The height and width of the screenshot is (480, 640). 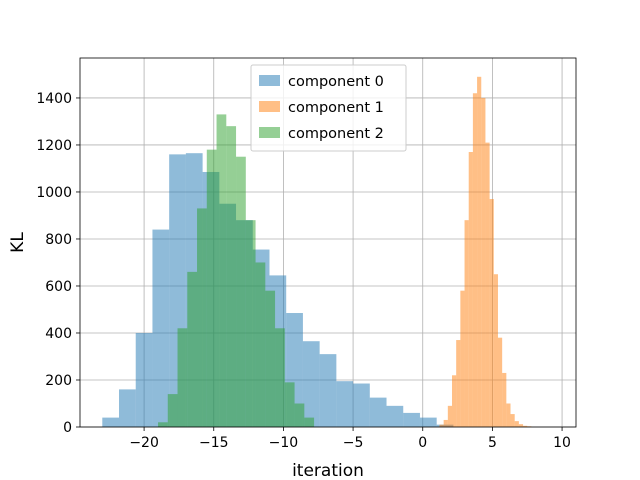 I want to click on y-tick-label: 200, so click(x=58, y=381).